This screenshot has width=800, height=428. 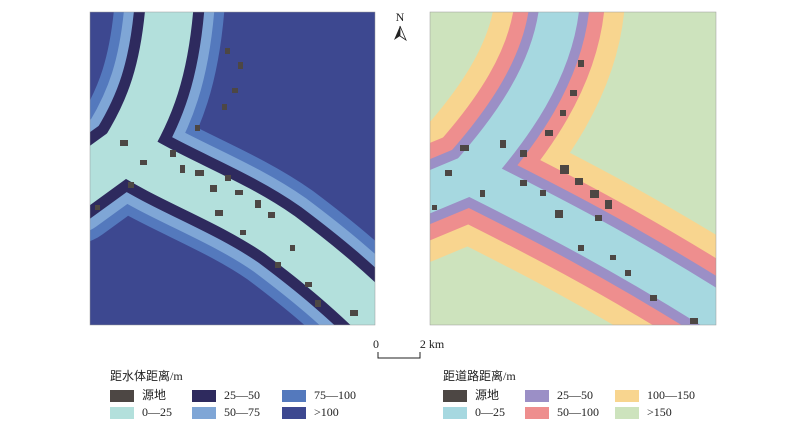 I want to click on scale-start: 0, so click(x=376, y=344).